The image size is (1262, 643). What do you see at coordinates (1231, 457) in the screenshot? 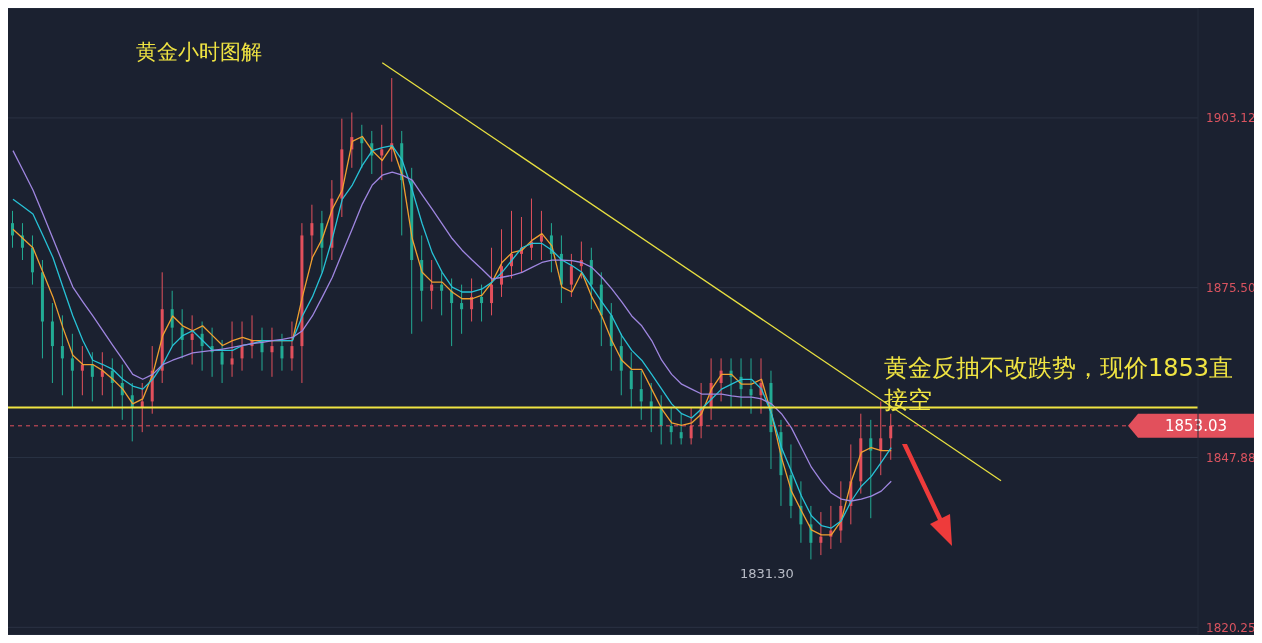
I see `y-tick-label: 1847.88` at bounding box center [1231, 457].